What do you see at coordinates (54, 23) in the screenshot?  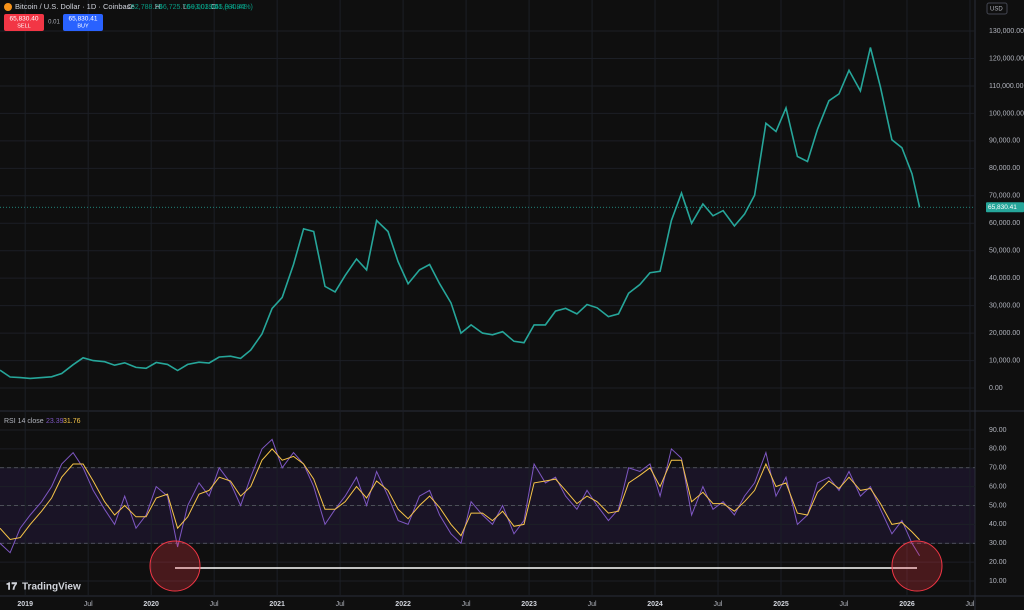 I see `spread: 0.01` at bounding box center [54, 23].